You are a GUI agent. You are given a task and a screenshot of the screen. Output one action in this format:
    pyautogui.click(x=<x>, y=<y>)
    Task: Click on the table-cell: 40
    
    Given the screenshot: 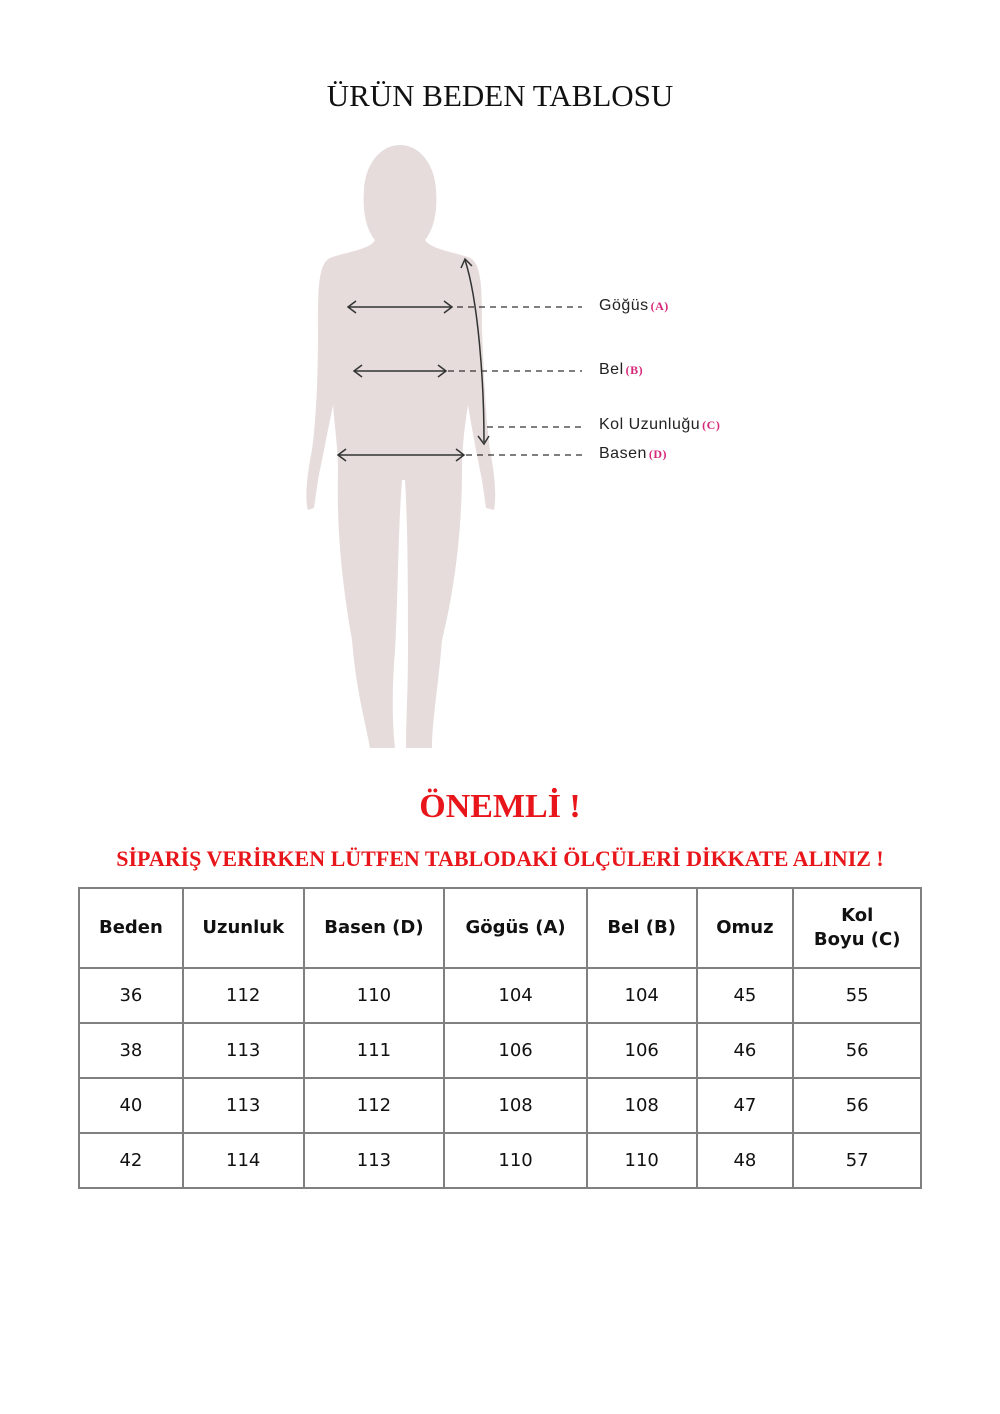 What is the action you would take?
    pyautogui.click(x=131, y=1105)
    